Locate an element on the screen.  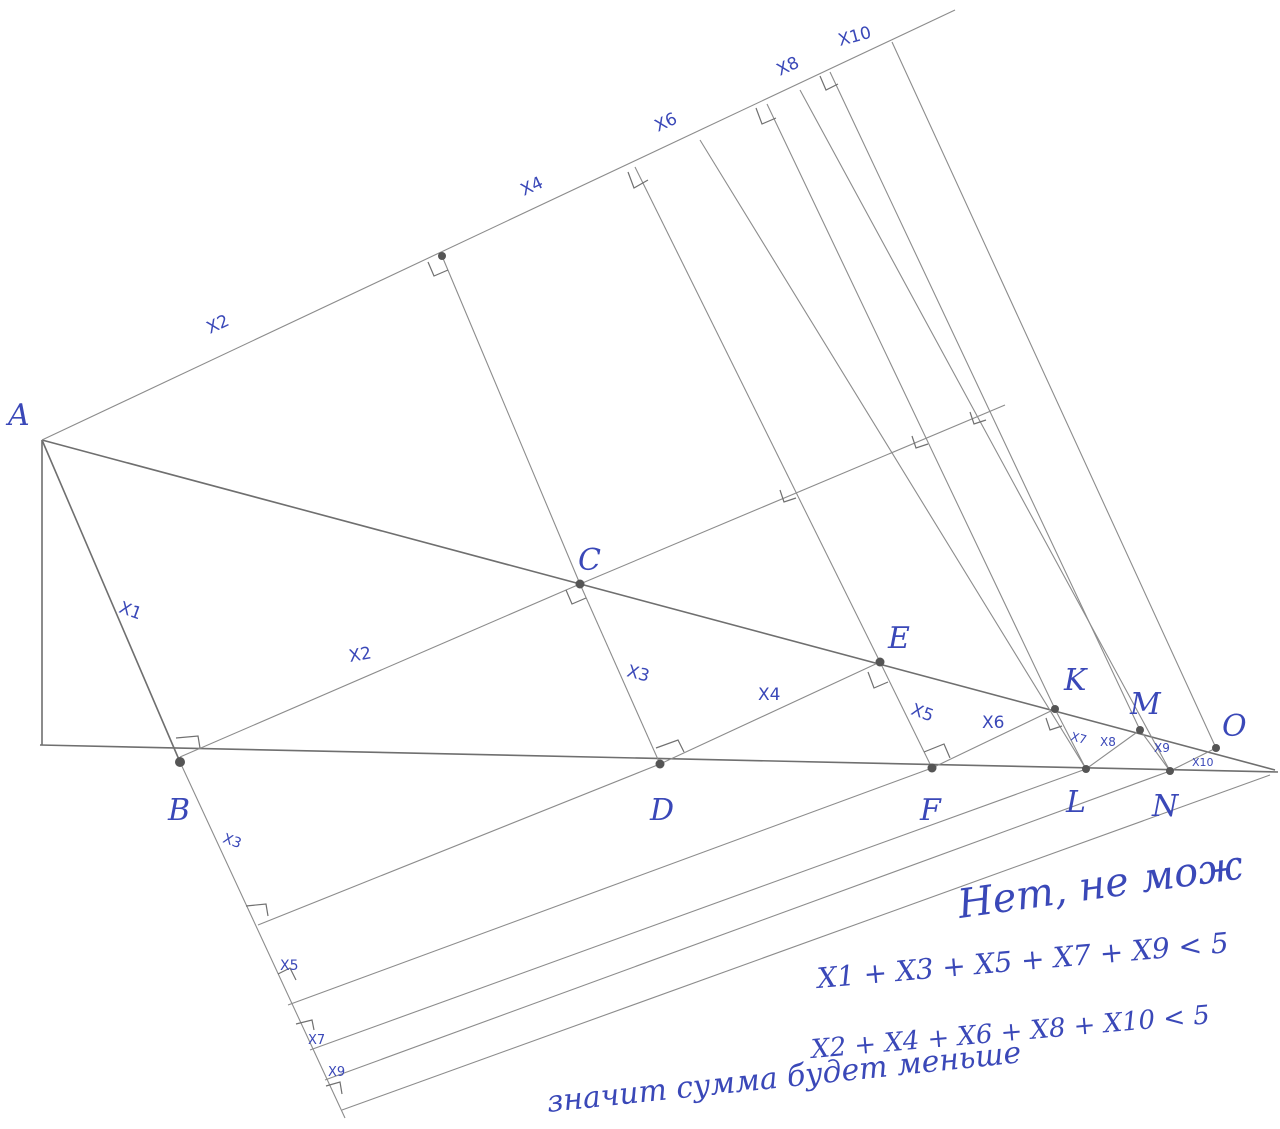
dot-m is located at coordinates (1140, 730).